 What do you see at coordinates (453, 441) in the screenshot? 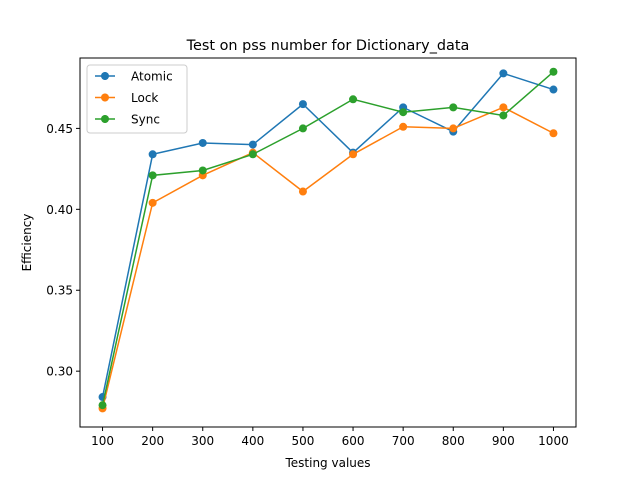
I see `x-tick-label: 800` at bounding box center [453, 441].